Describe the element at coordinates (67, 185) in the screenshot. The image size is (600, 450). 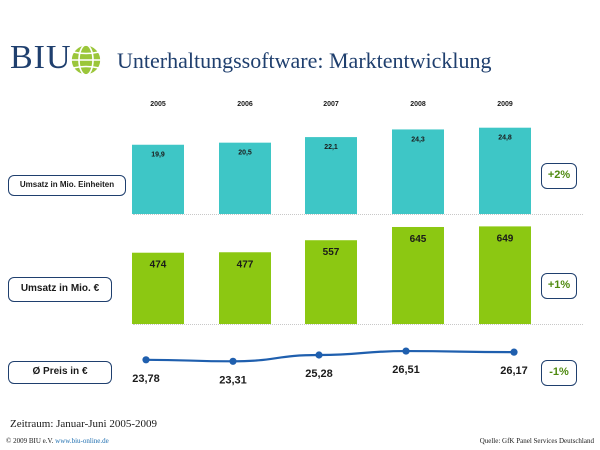
I see `units-row-label: Umsatz in Mio. Einheiten` at that location.